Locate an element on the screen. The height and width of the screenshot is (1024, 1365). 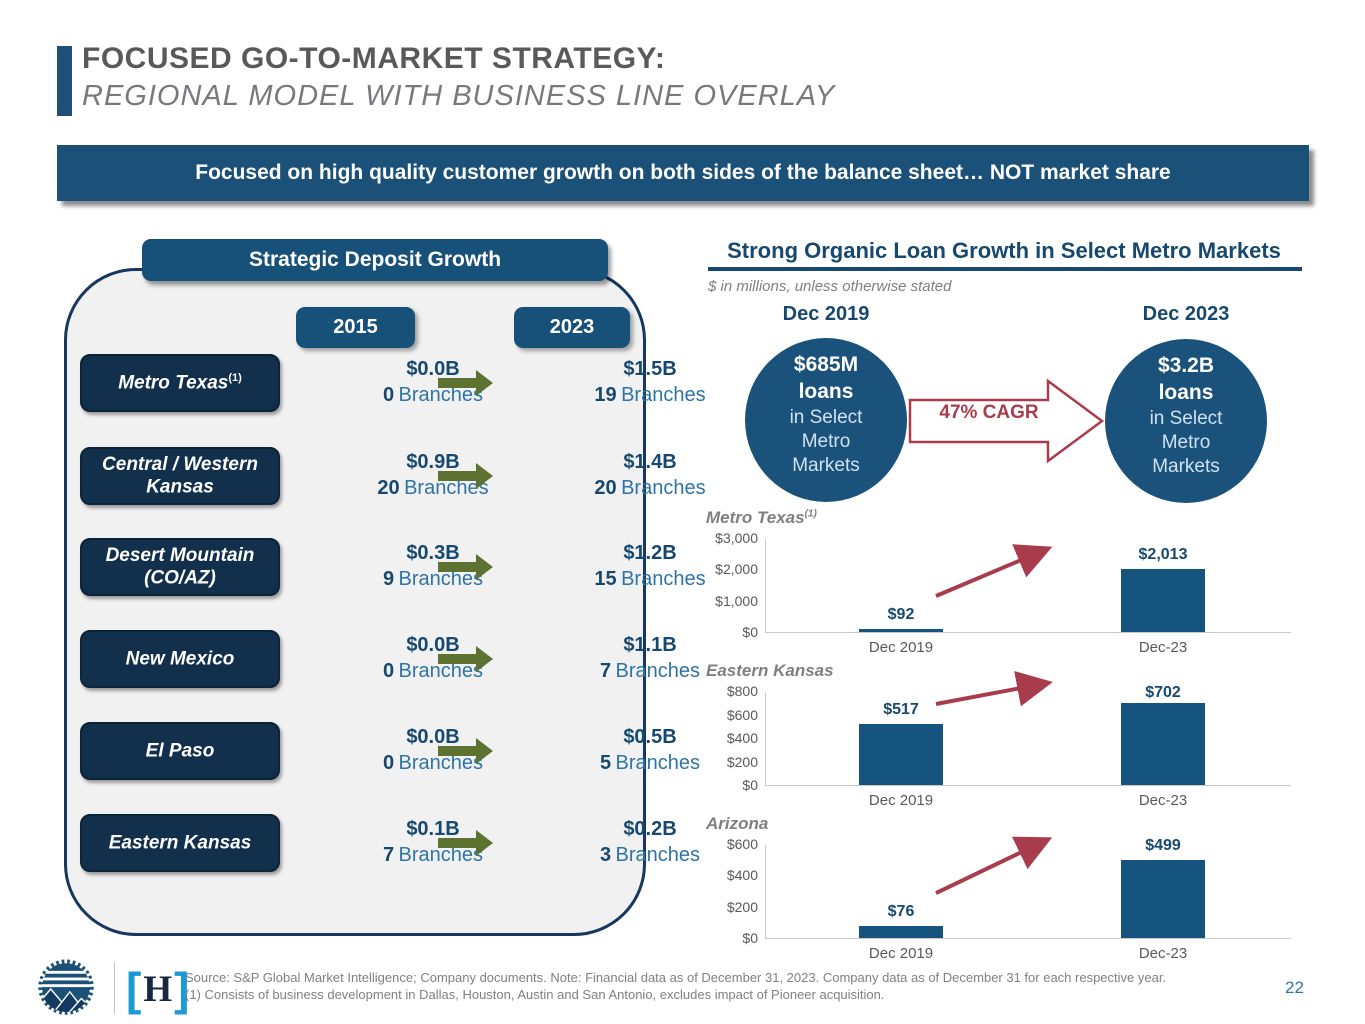
bar-value-label: $499 is located at coordinates (1163, 845).